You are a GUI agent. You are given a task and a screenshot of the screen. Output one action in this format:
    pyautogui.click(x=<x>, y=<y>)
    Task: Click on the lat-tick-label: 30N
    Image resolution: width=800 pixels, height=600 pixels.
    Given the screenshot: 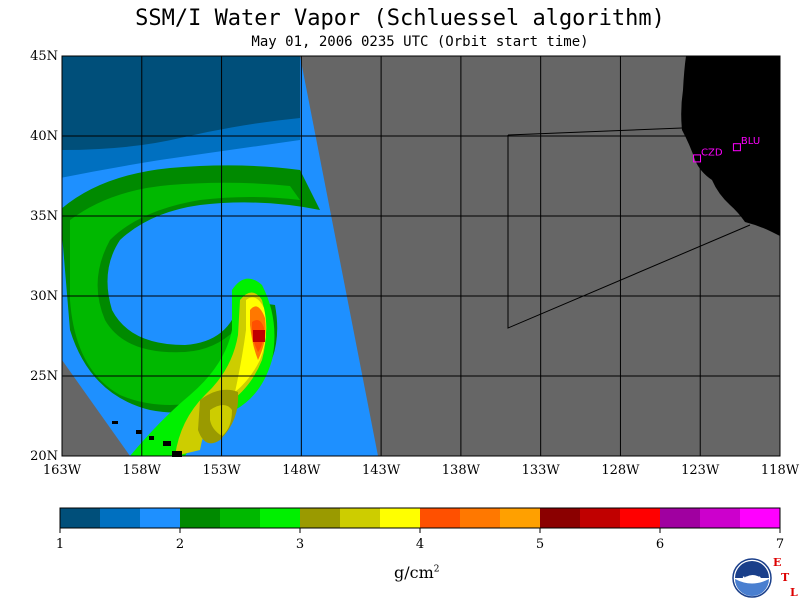 What is the action you would take?
    pyautogui.click(x=44, y=296)
    